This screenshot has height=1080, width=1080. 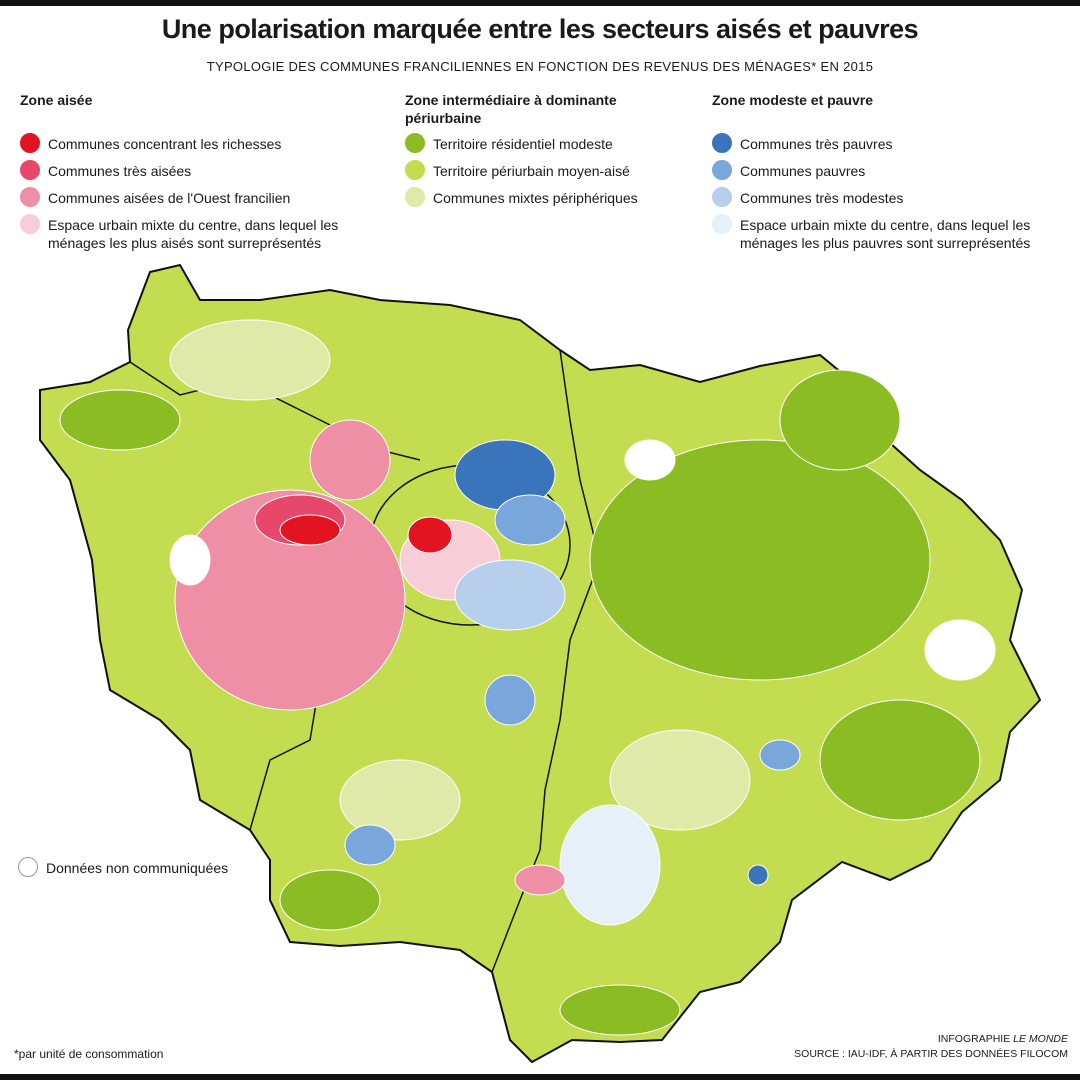 I want to click on legend-label: Territoire résidentiel modeste, so click(x=523, y=144).